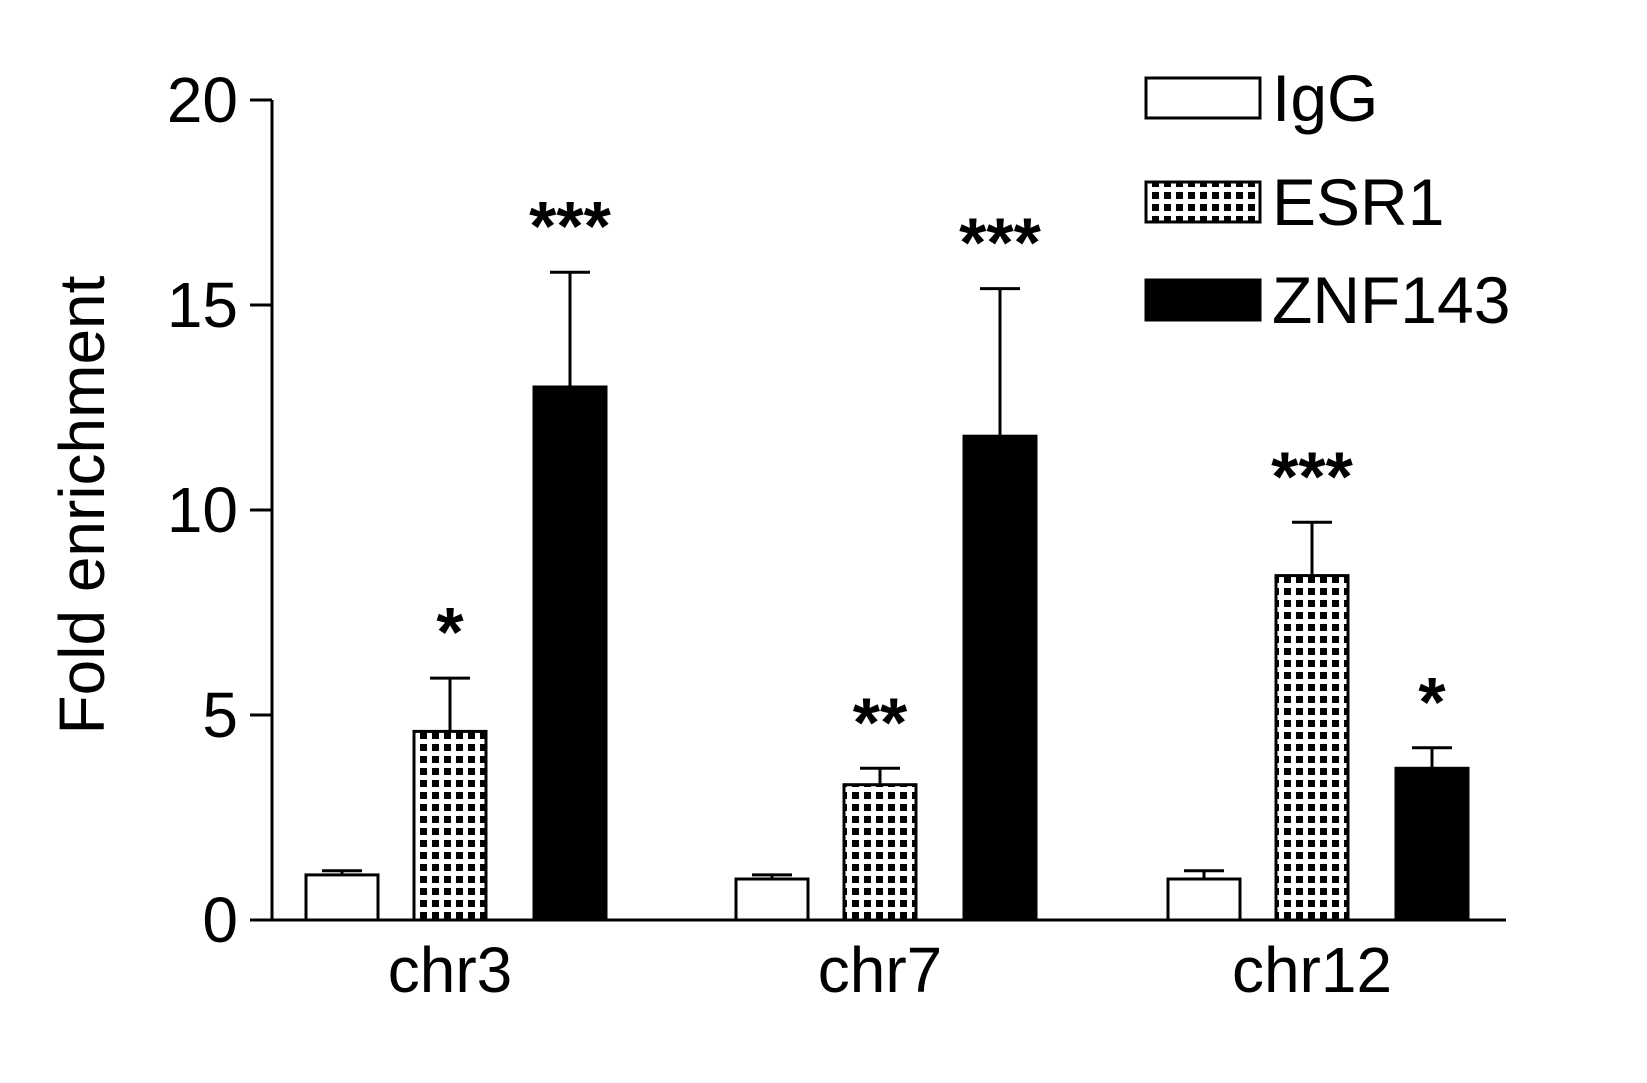 The image size is (1647, 1083). What do you see at coordinates (1203, 300) in the screenshot?
I see `legend-swatch-znf143` at bounding box center [1203, 300].